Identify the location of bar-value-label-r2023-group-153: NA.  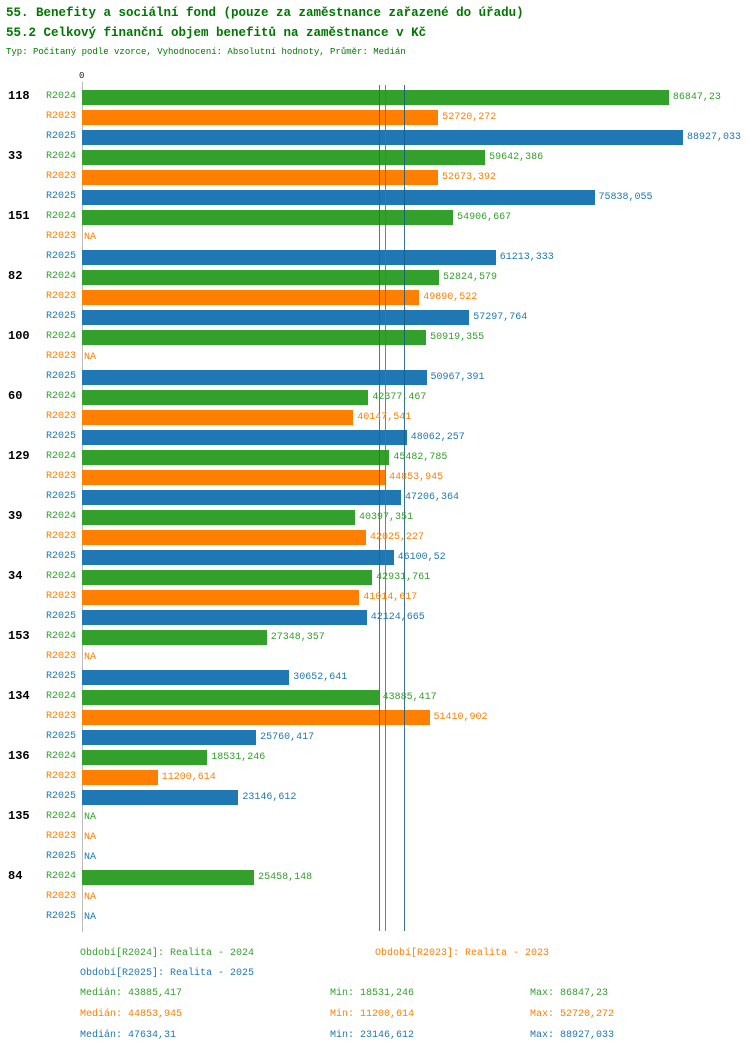
(90, 657).